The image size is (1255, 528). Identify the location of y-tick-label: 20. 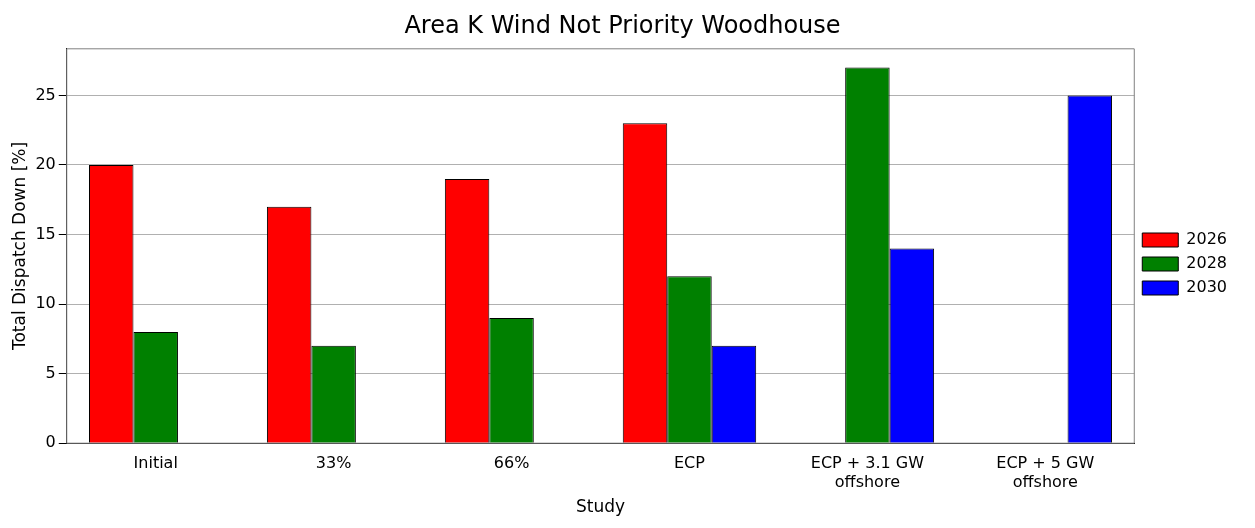
(45, 164).